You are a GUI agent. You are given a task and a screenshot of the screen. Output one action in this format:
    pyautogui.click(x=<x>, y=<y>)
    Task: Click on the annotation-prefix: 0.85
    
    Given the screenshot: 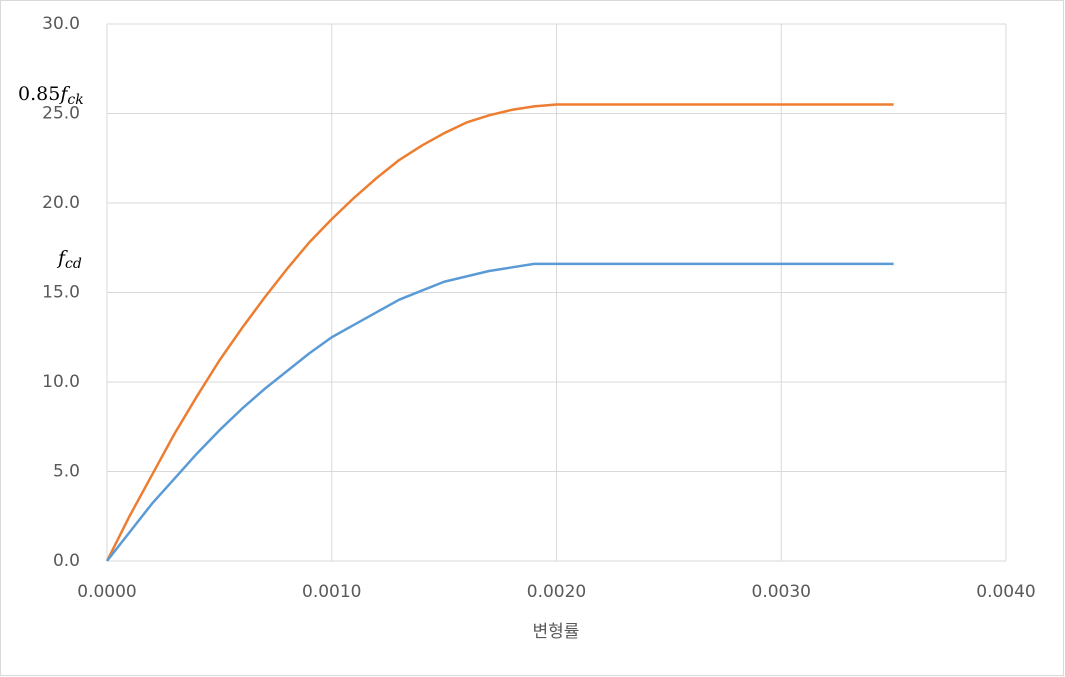 What is the action you would take?
    pyautogui.click(x=39, y=94)
    